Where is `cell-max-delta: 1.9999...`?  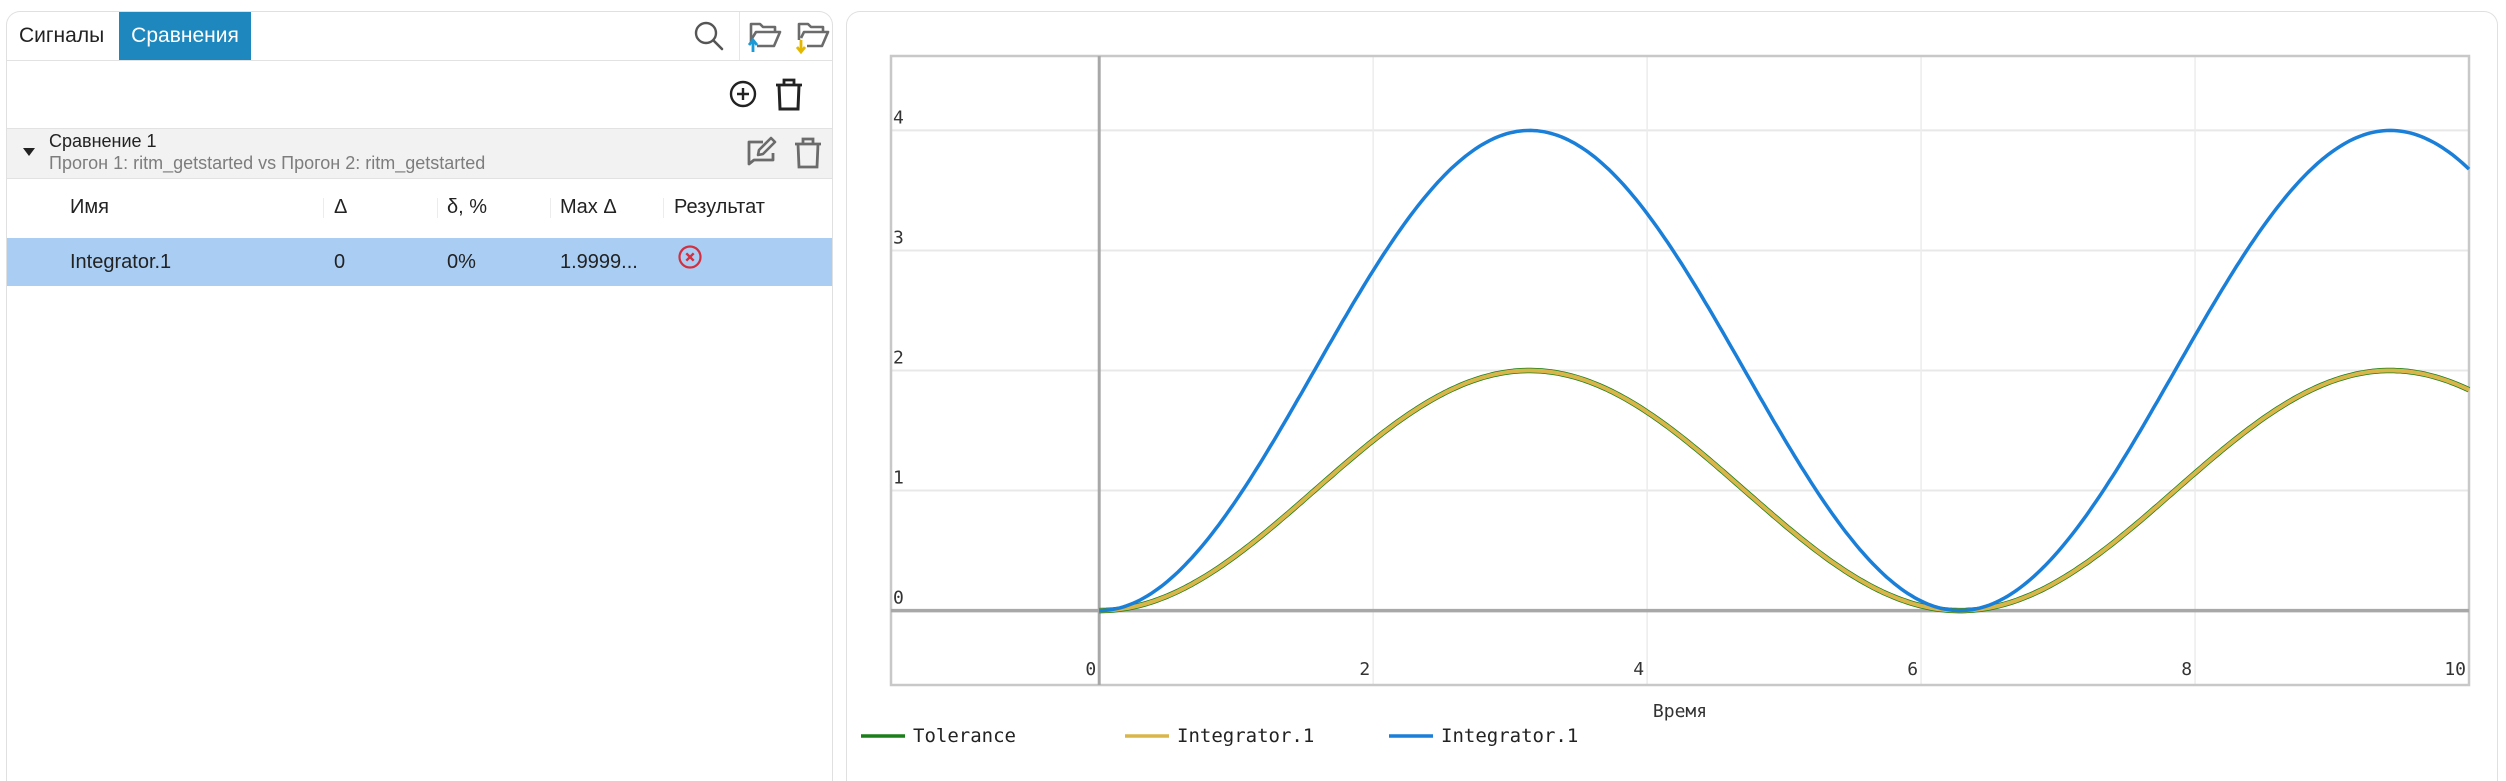 cell-max-delta: 1.9999... is located at coordinates (599, 262).